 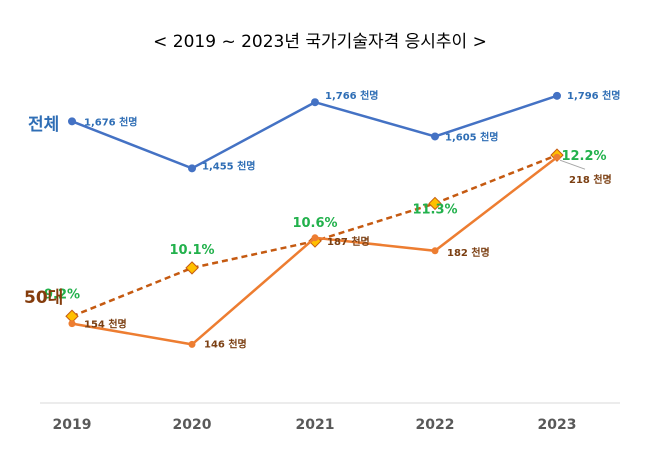 I want to click on fifty-series-name: 50대, so click(x=43, y=298).